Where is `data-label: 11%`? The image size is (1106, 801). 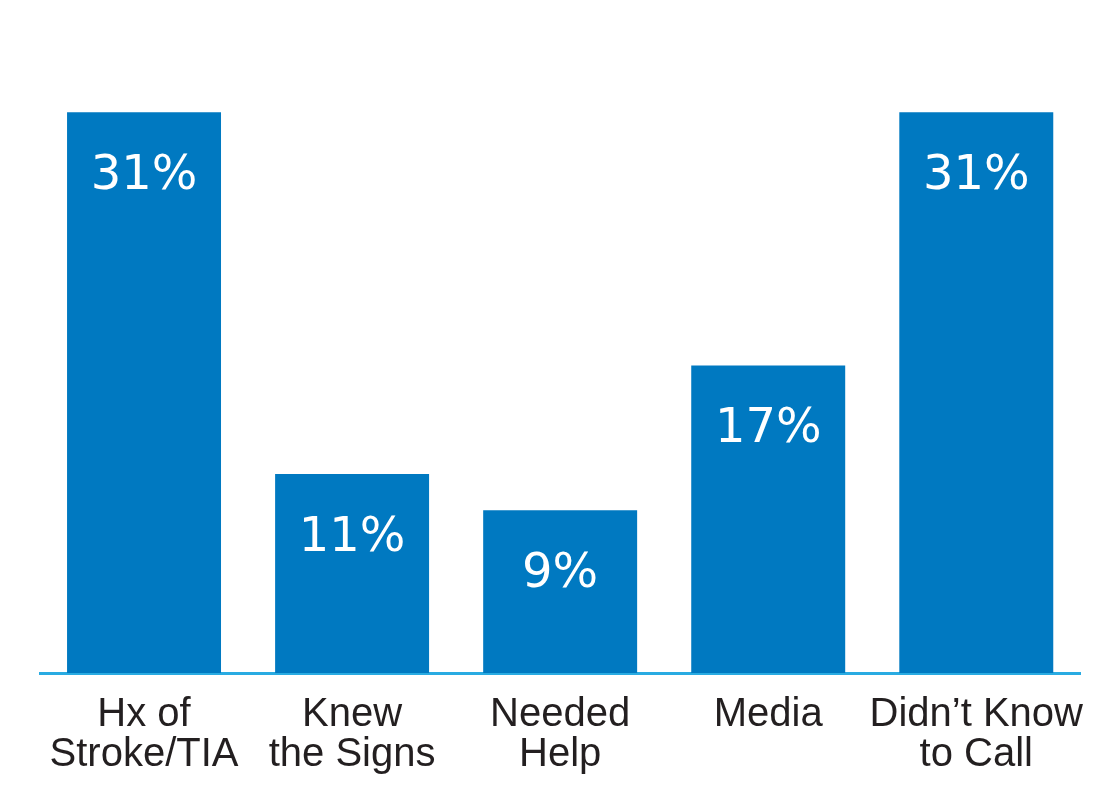 data-label: 11% is located at coordinates (352, 533).